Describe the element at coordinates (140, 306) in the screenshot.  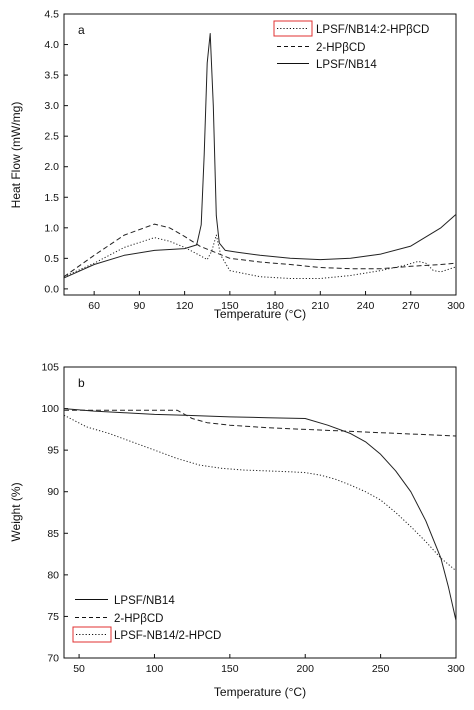
I see `x-tick-label: 90` at that location.